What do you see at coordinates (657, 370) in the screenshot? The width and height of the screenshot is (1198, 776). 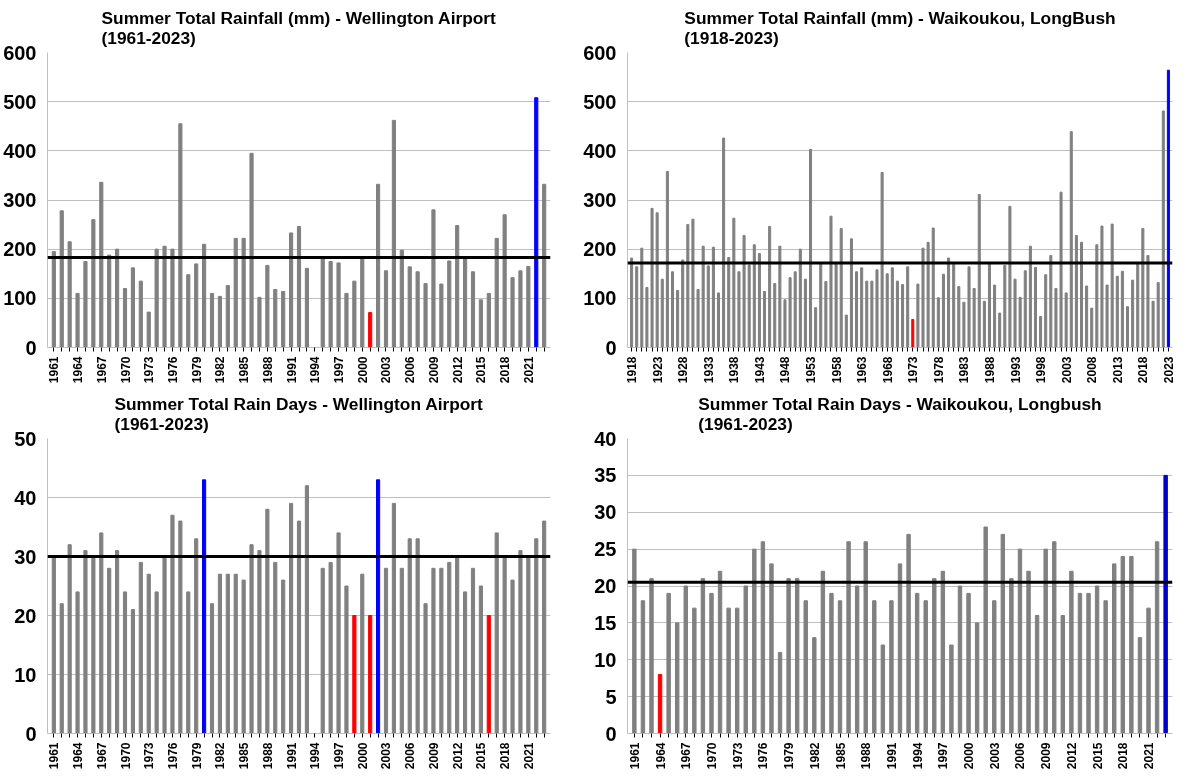 I see `x-tick-label: 1923` at bounding box center [657, 370].